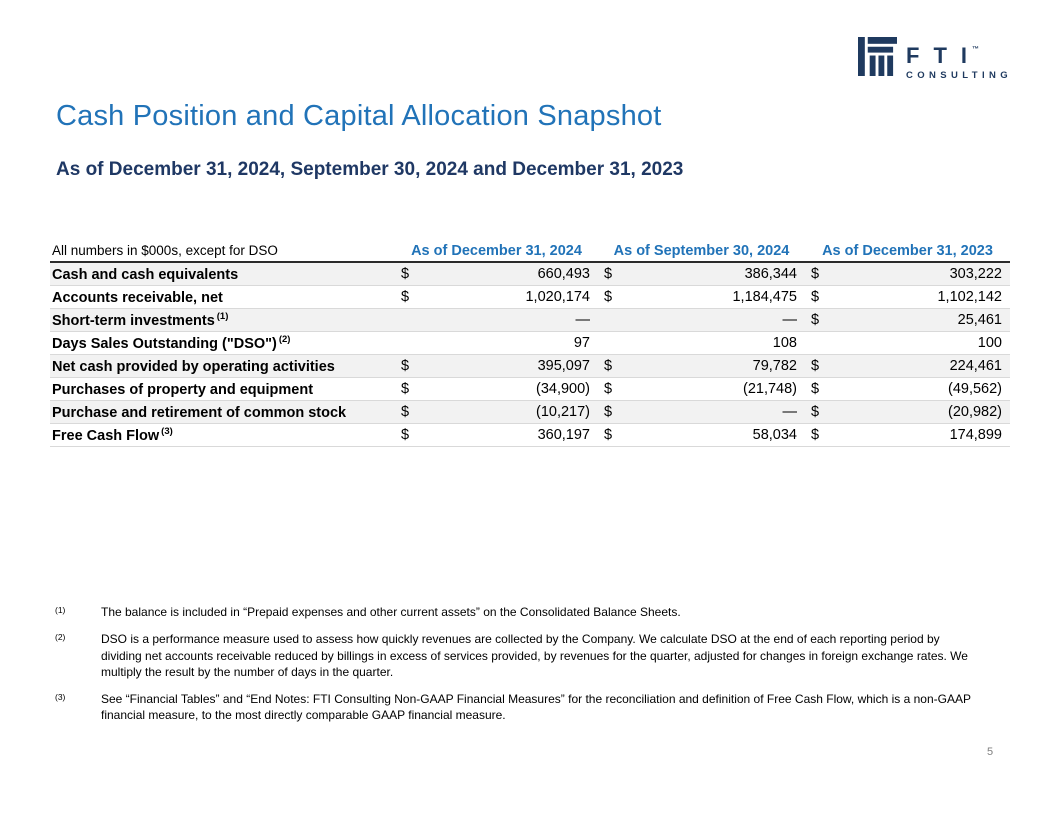 Image resolution: width=1056 pixels, height=816 pixels. What do you see at coordinates (907, 274) in the screenshot?
I see `value-cell: $303,222` at bounding box center [907, 274].